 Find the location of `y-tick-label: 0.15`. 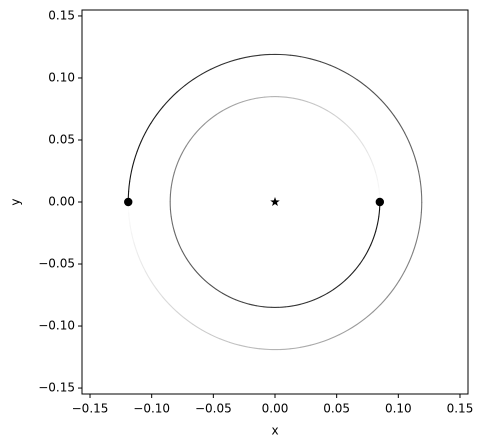

y-tick-label: 0.15 is located at coordinates (61, 15).